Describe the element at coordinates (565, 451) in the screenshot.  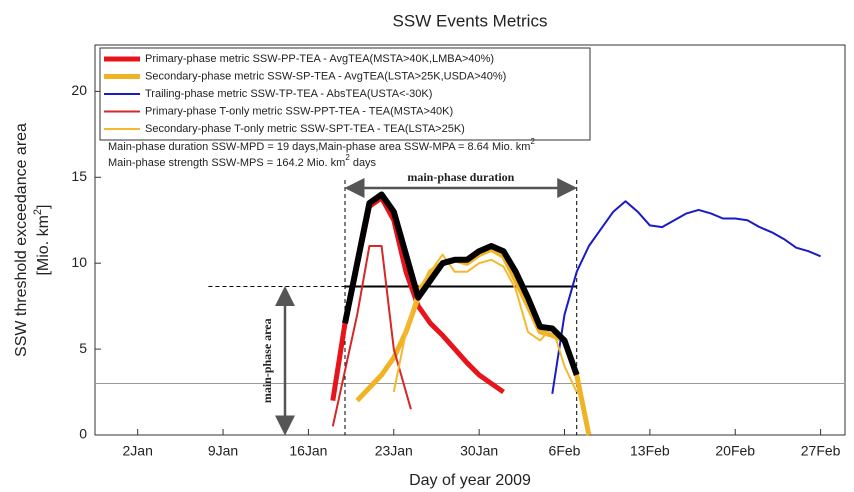
I see `x-tick-label: 6Feb` at that location.